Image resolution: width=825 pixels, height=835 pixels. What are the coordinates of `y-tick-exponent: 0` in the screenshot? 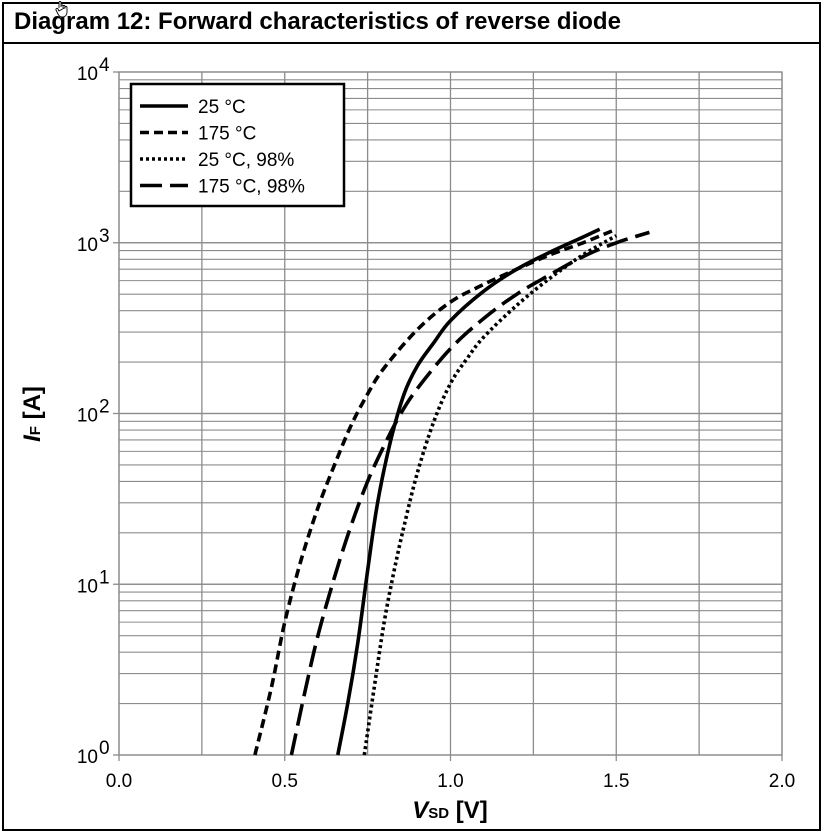 It's located at (104, 748).